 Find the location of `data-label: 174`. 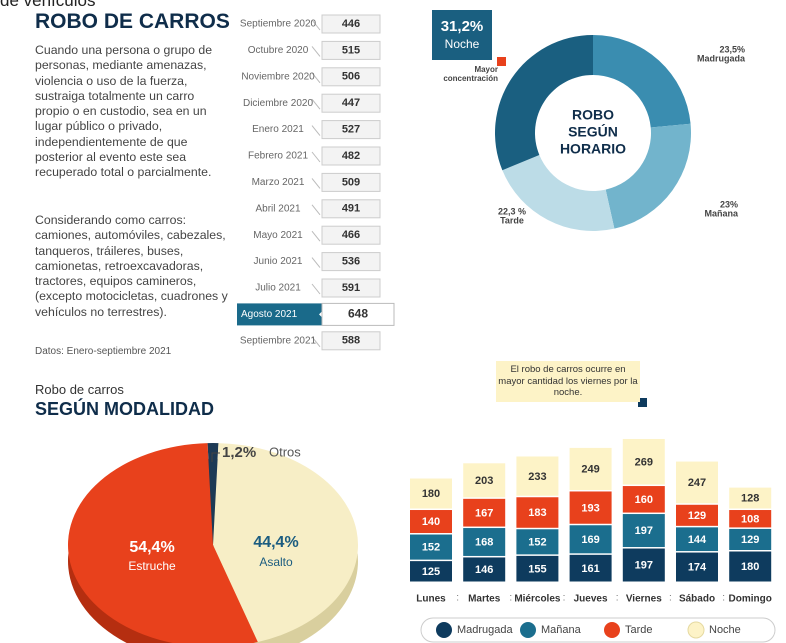

data-label: 174 is located at coordinates (697, 568).